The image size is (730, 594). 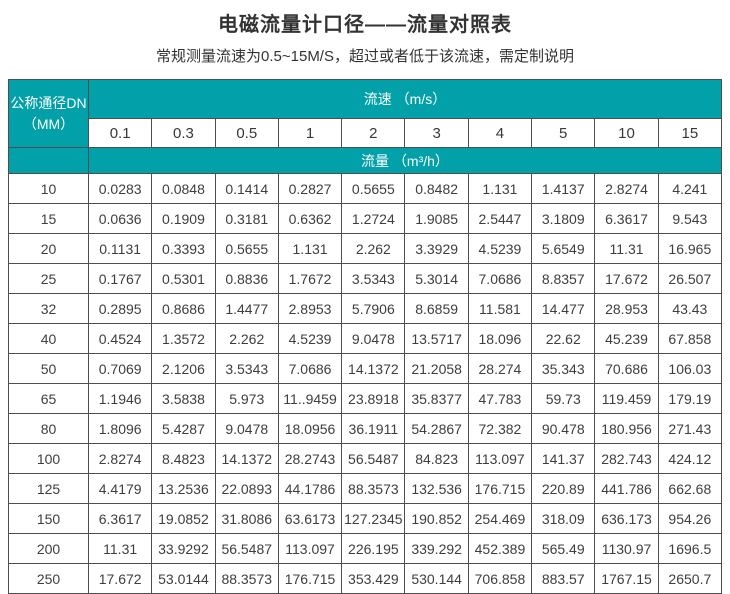 What do you see at coordinates (183, 518) in the screenshot?
I see `flow-value-cell: 19.0852` at bounding box center [183, 518].